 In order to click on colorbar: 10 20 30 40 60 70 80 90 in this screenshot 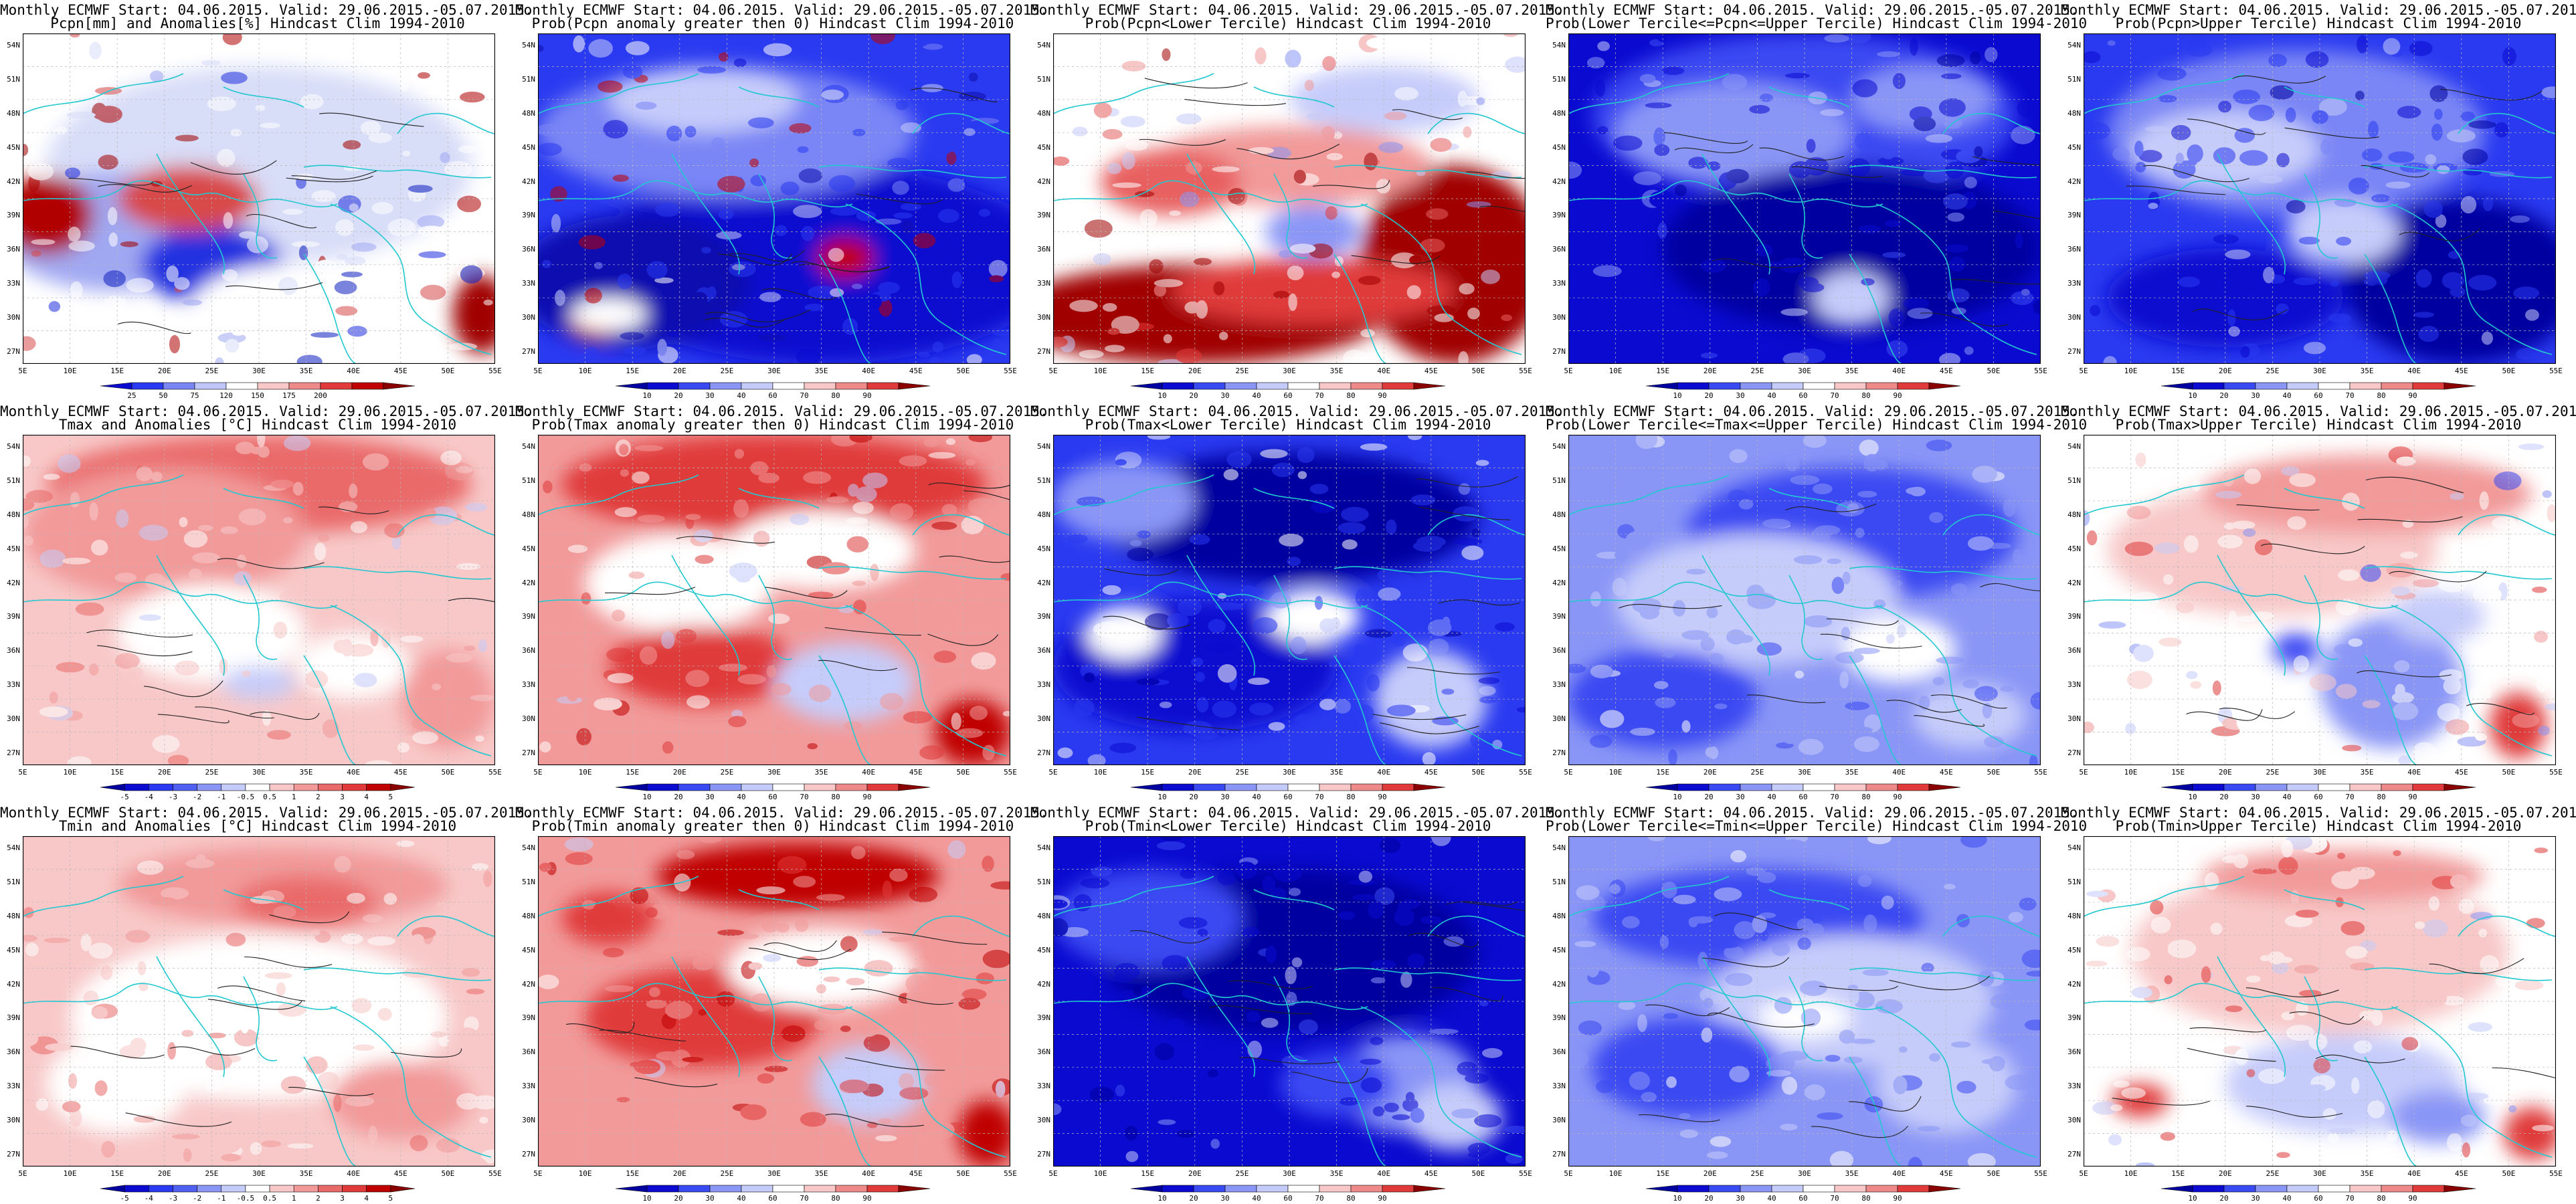, I will do `click(1288, 1194)`.